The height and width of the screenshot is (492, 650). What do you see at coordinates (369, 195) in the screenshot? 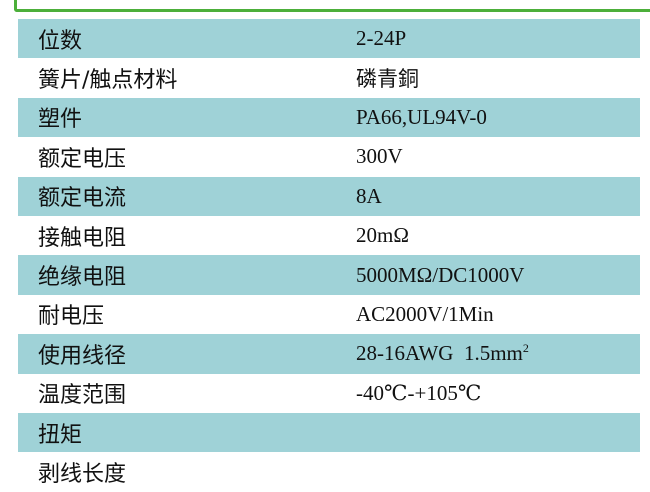
I see `row-value: 8A` at bounding box center [369, 195].